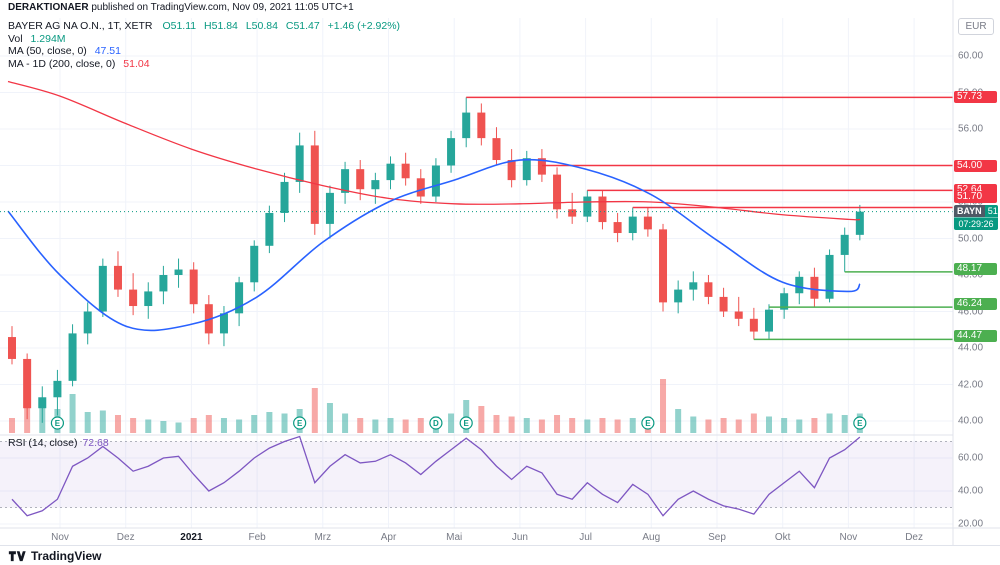  Describe the element at coordinates (971, 275) in the screenshot. I see `axis-tick: 48.00` at that location.